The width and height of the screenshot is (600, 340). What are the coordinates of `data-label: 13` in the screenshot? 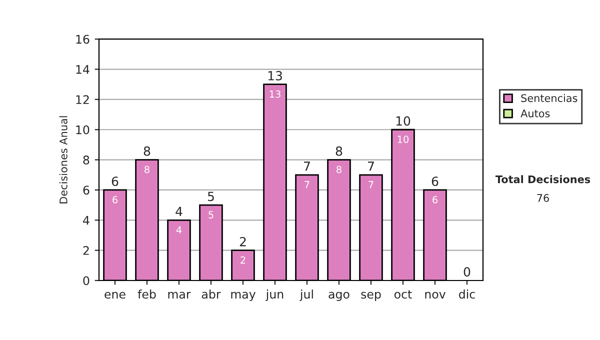 It's located at (275, 94).